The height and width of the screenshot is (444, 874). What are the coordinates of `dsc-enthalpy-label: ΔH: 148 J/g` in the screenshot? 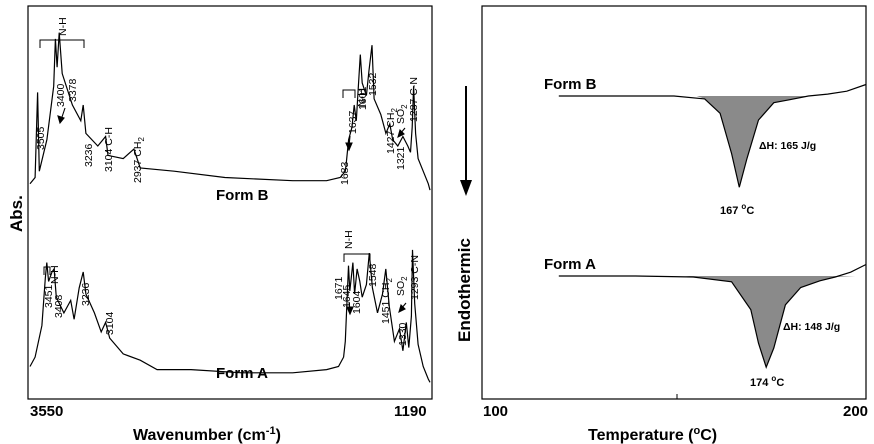 It's located at (811, 327).